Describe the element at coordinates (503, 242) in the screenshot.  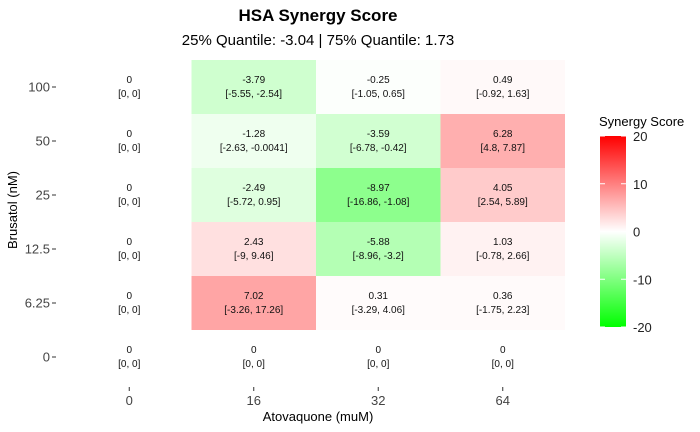
I see `cell-value-label: 1.03` at that location.